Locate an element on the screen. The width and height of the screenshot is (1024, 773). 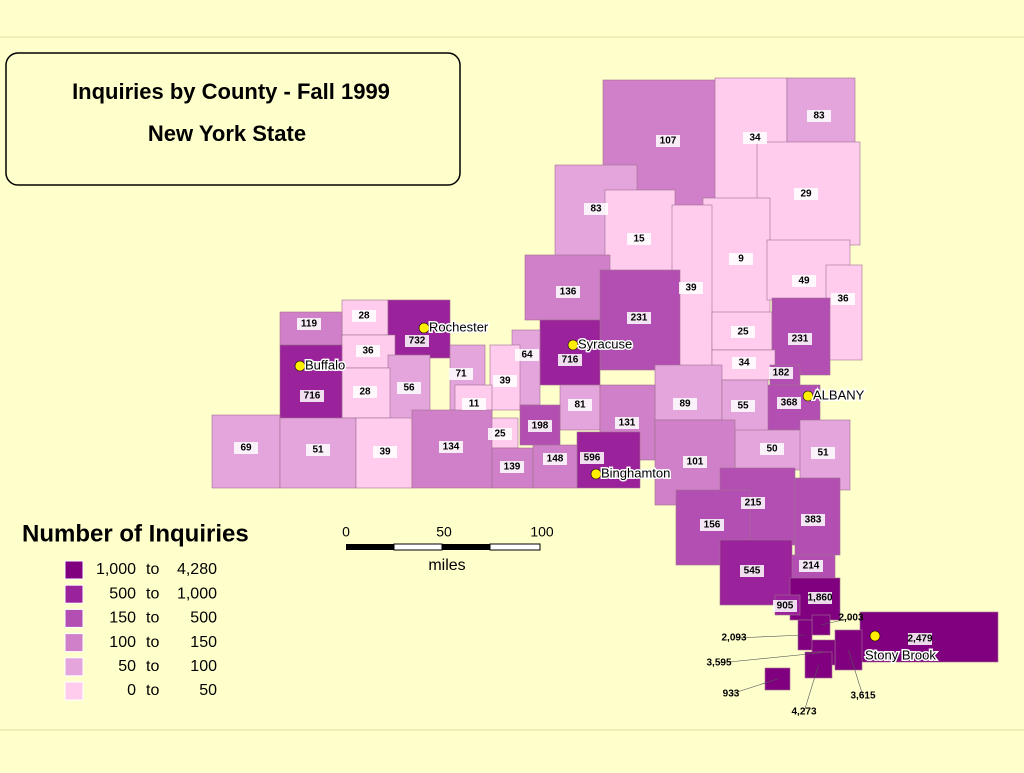
county-count: 1,860 is located at coordinates (819, 598).